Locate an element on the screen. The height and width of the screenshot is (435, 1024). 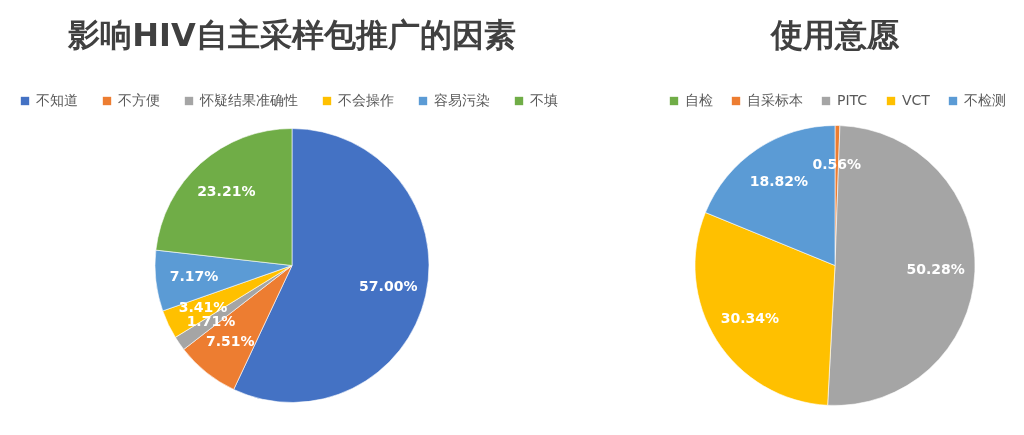
legend-label: 不知道 is located at coordinates (57, 100).